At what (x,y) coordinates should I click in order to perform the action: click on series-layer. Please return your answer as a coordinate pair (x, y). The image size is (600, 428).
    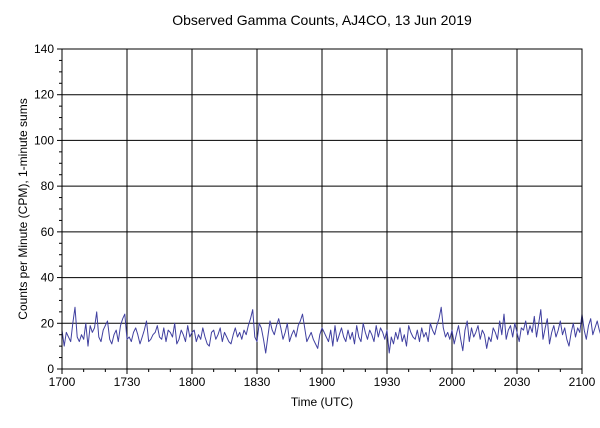
    Looking at the image, I should click on (330, 330).